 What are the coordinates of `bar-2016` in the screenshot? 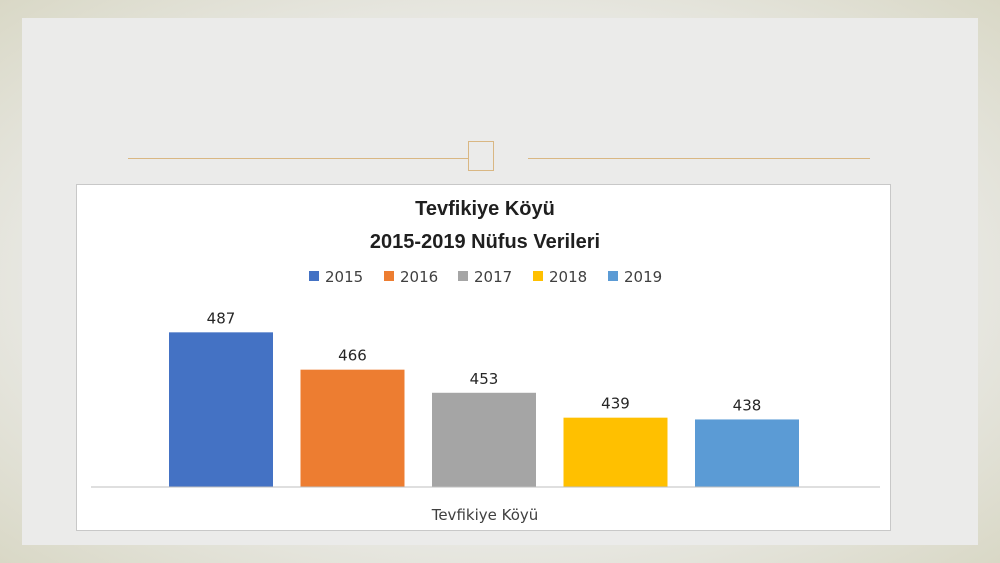 It's located at (352, 428).